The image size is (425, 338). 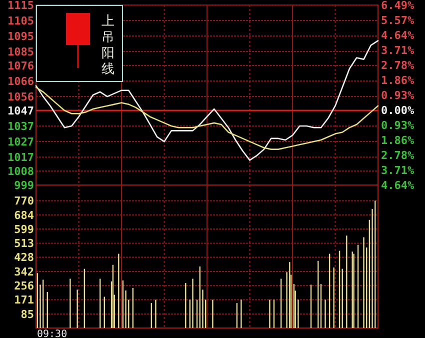 What do you see at coordinates (24, 271) in the screenshot?
I see `y-tick-label: 342` at bounding box center [24, 271].